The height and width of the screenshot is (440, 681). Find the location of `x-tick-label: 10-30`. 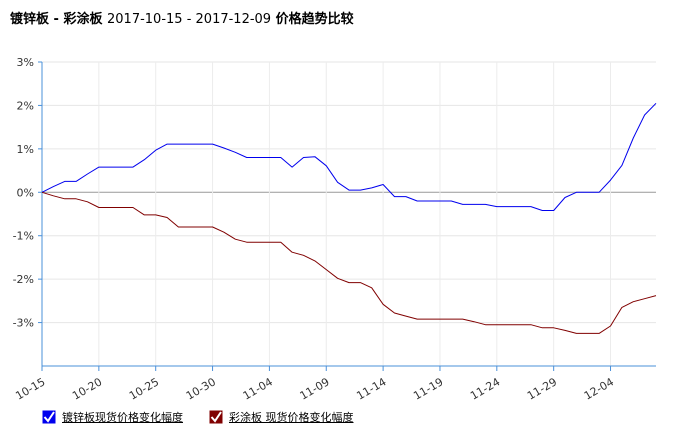

x-tick-label: 10-30 is located at coordinates (201, 388).